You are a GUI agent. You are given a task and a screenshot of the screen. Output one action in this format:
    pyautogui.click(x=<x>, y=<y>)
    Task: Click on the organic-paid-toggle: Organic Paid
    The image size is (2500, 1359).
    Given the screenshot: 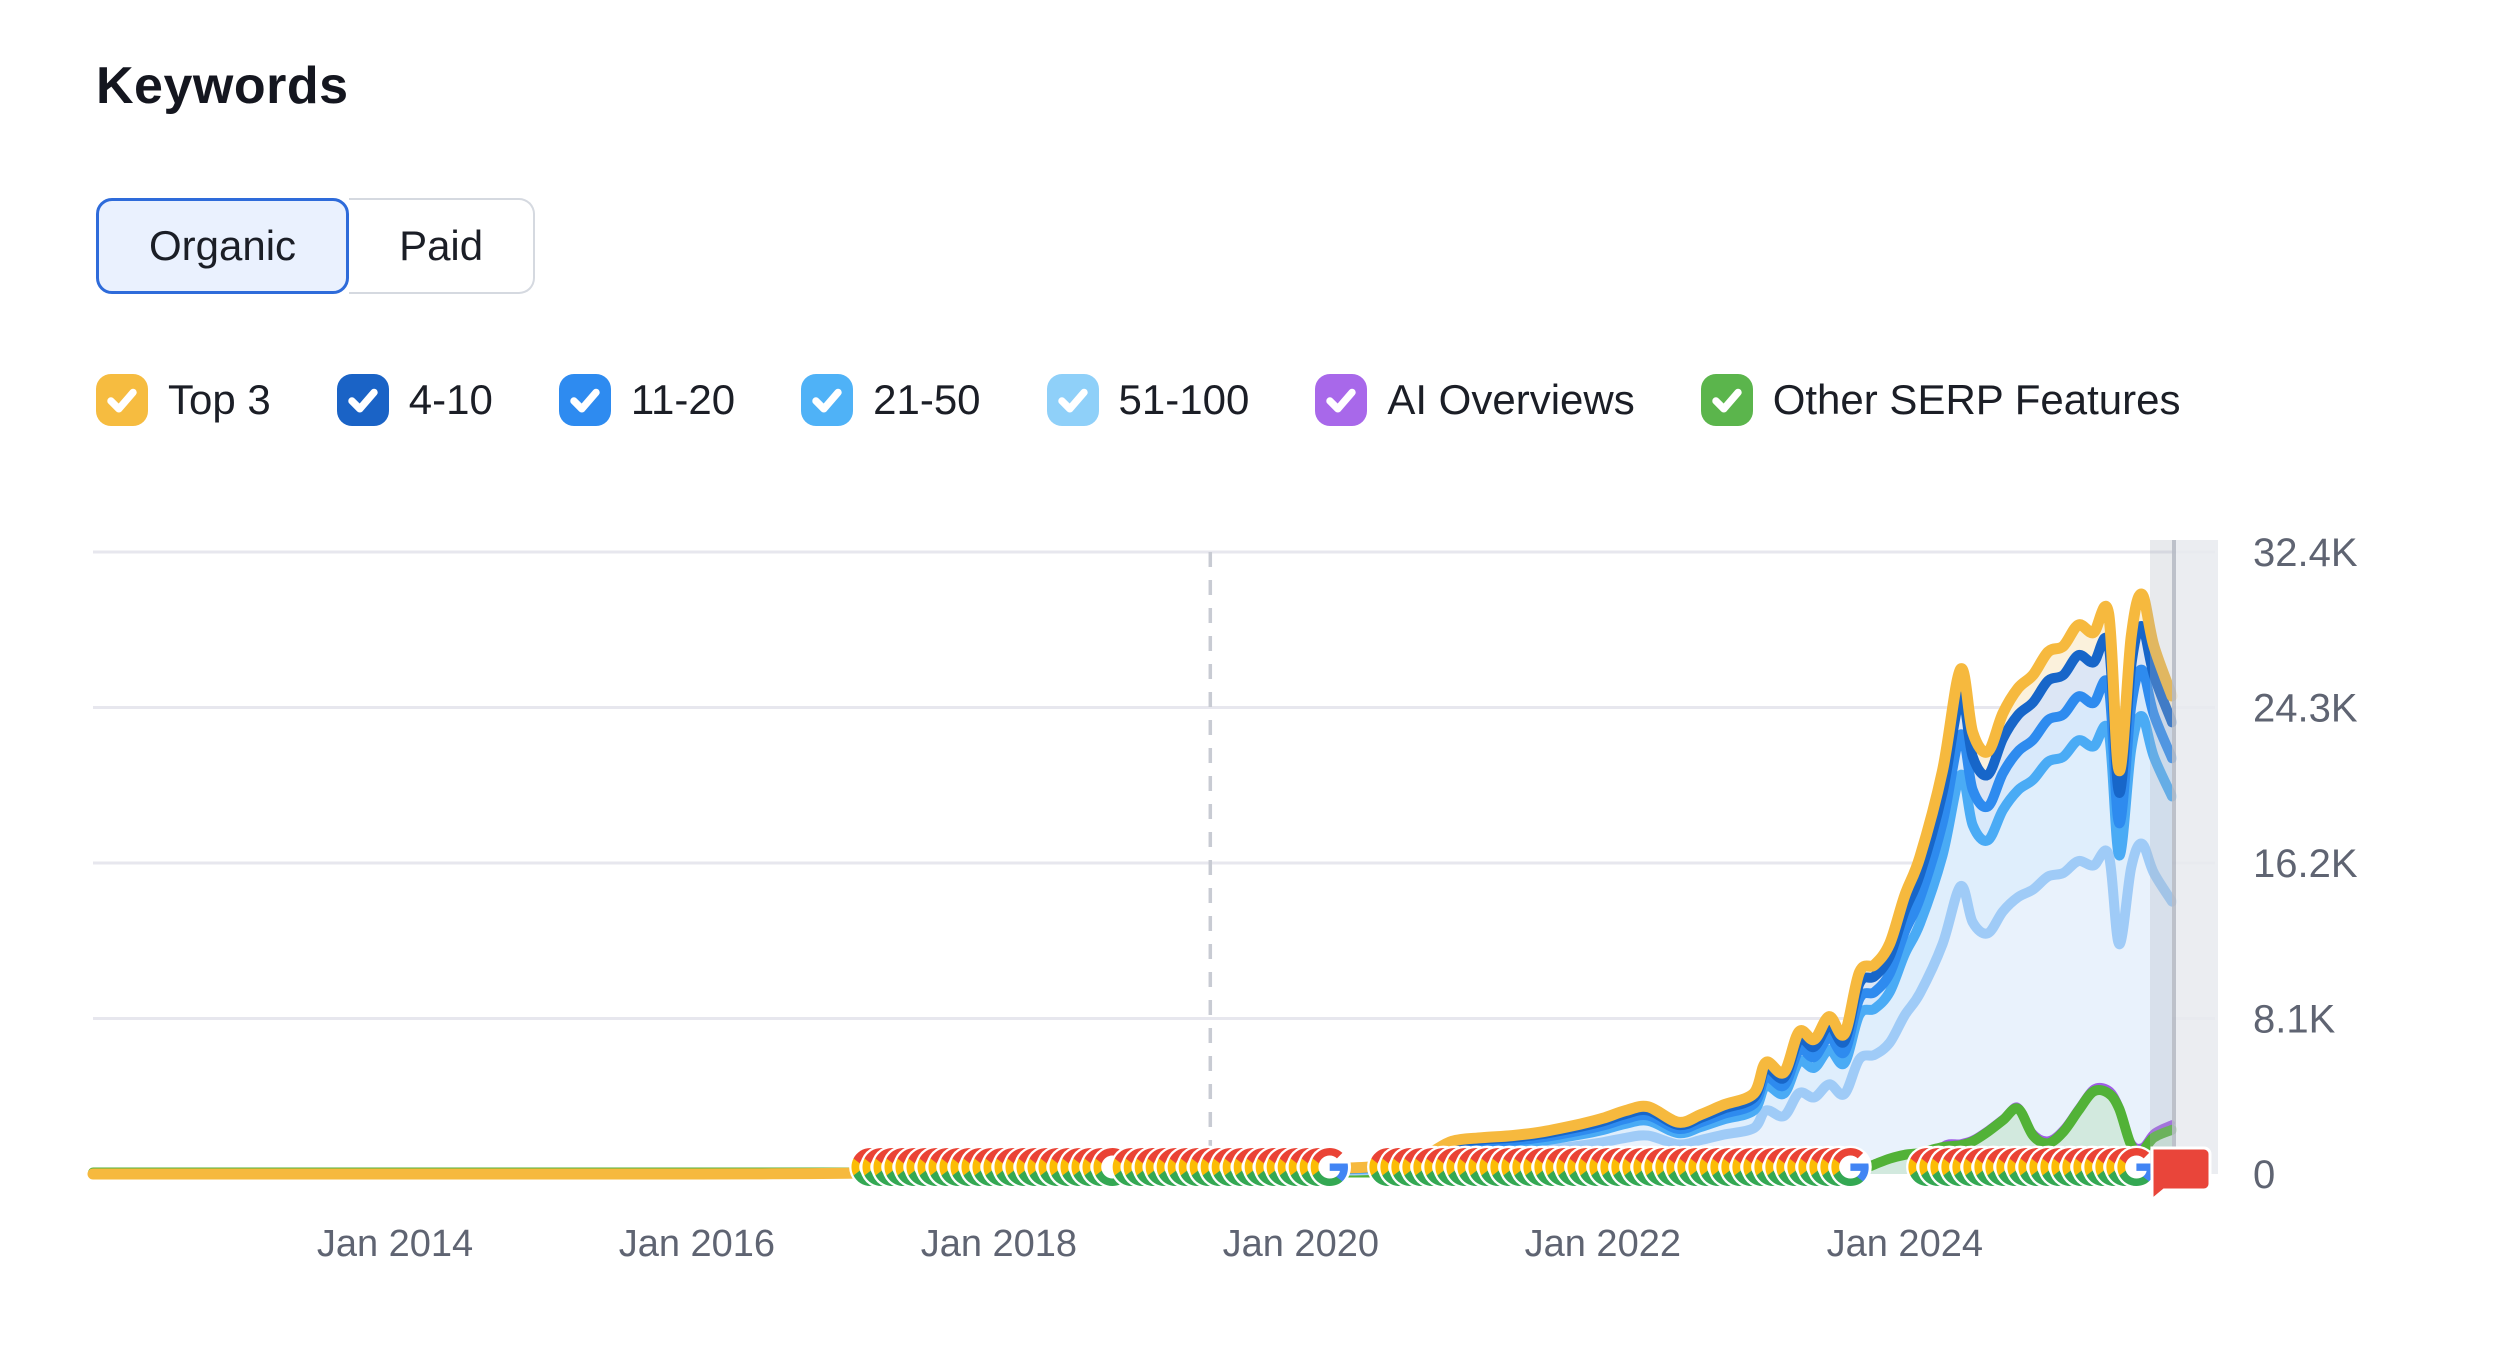 What is the action you would take?
    pyautogui.click(x=316, y=246)
    